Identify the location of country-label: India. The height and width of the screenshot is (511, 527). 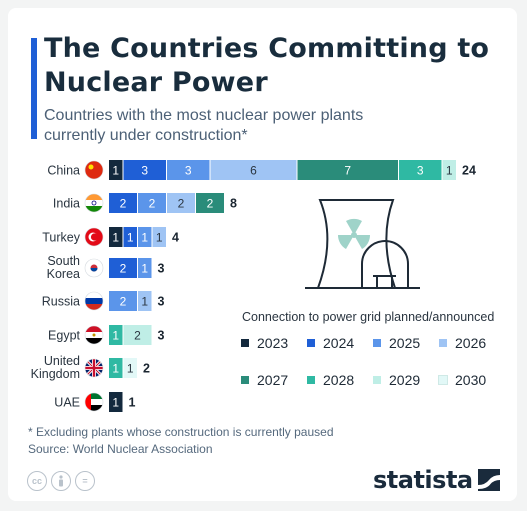
(66, 204).